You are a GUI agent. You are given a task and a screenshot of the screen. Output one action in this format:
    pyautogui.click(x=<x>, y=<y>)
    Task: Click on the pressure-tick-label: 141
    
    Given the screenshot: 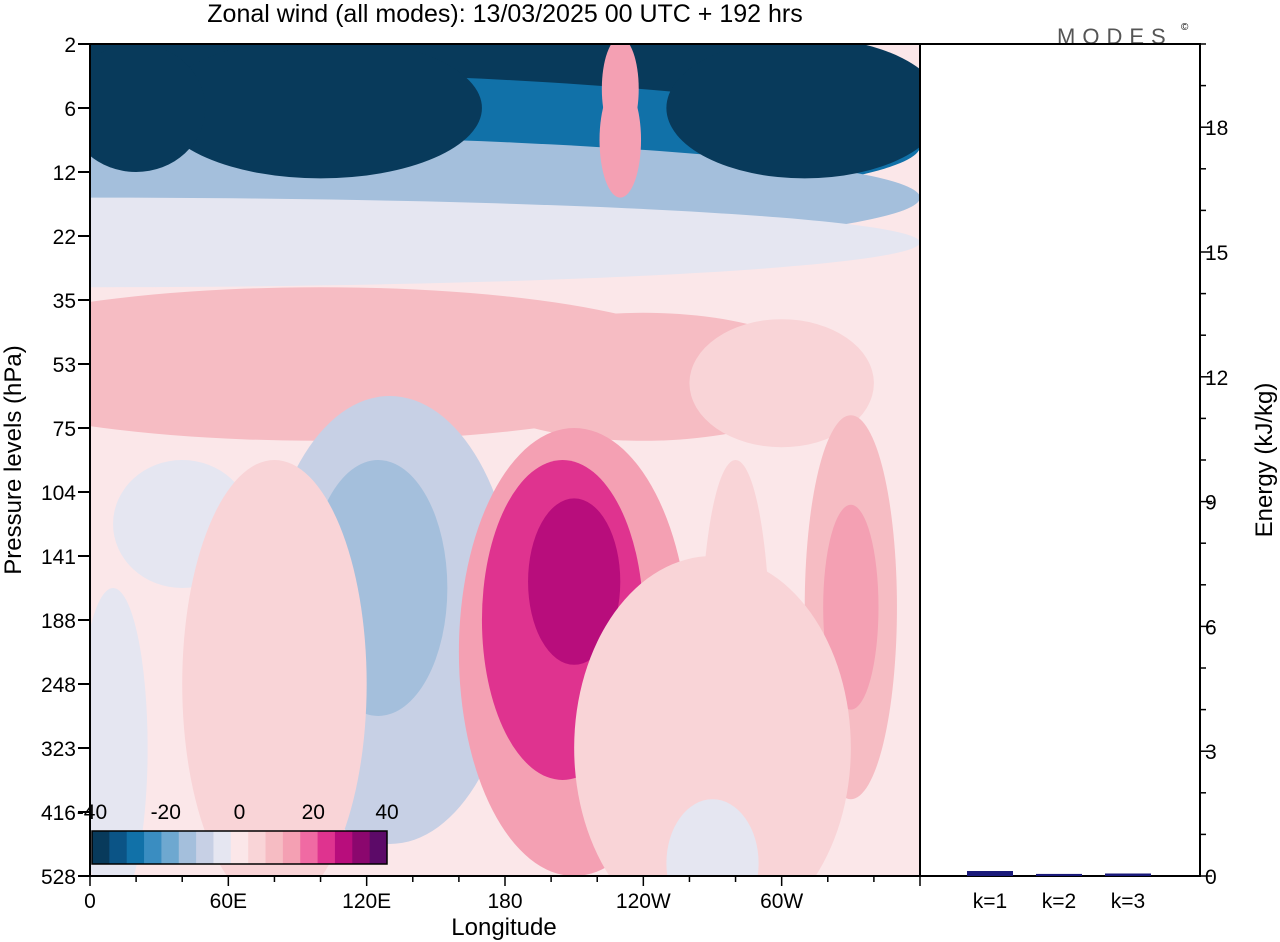 What is the action you would take?
    pyautogui.click(x=58, y=557)
    